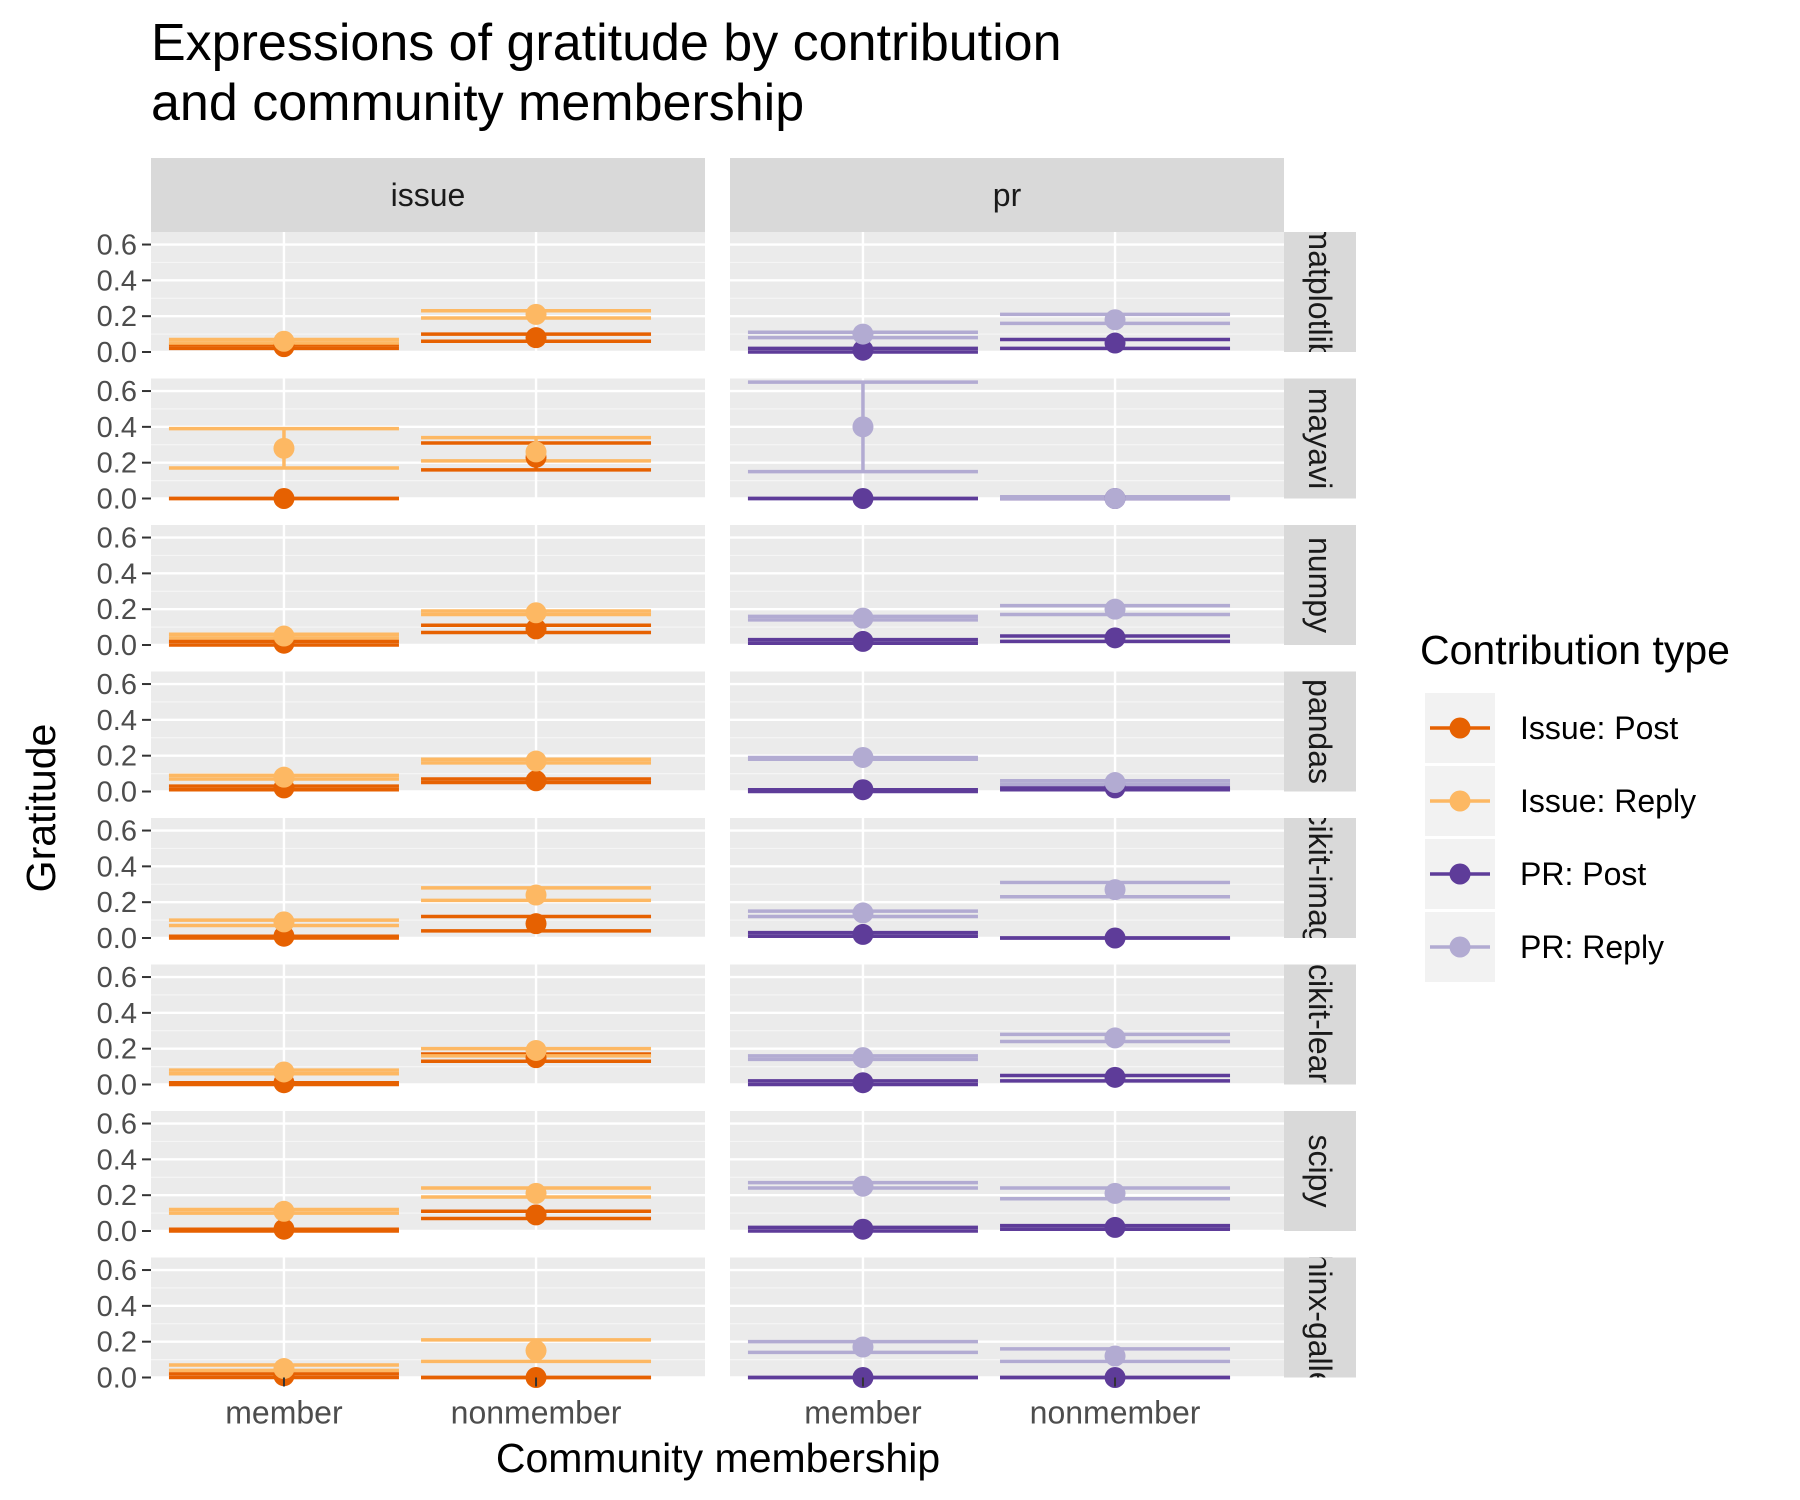 This screenshot has width=1800, height=1500. Describe the element at coordinates (536, 1413) in the screenshot. I see `x-tick-label: nonmember` at that location.